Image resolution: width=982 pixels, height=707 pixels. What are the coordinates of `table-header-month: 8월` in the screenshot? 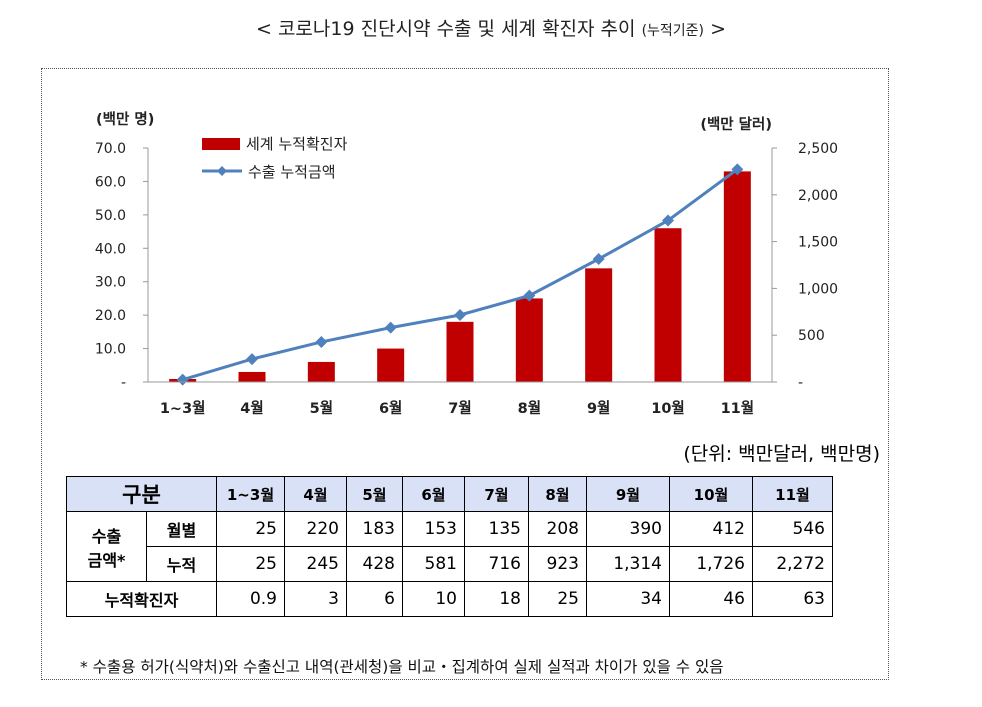 It's located at (557, 494).